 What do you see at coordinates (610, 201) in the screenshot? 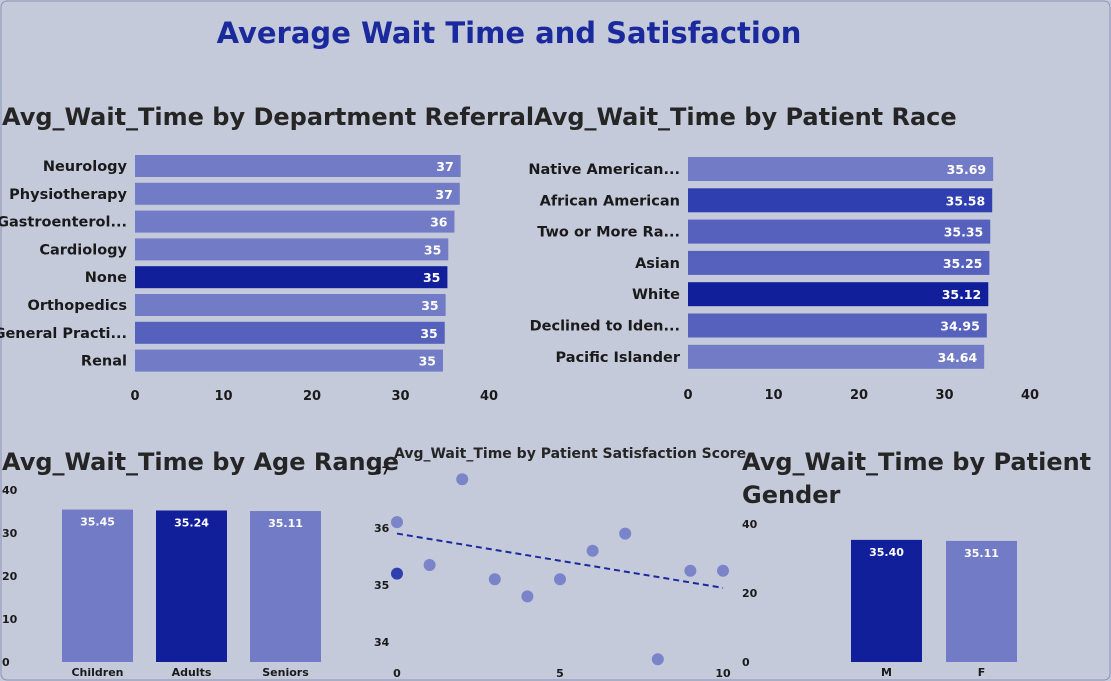
I see `race-category-label: African American` at bounding box center [610, 201].